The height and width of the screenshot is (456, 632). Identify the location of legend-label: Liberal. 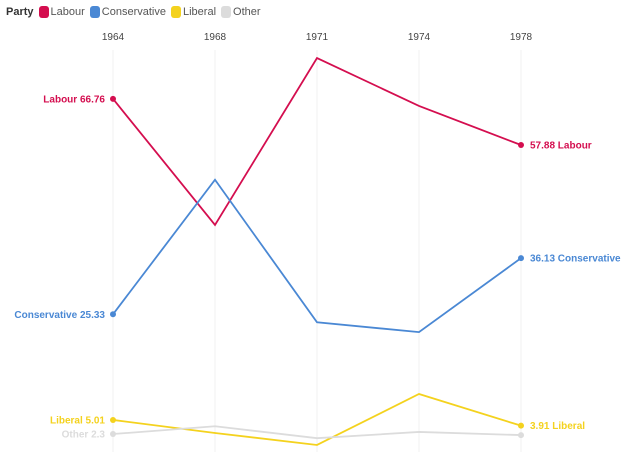
(200, 12).